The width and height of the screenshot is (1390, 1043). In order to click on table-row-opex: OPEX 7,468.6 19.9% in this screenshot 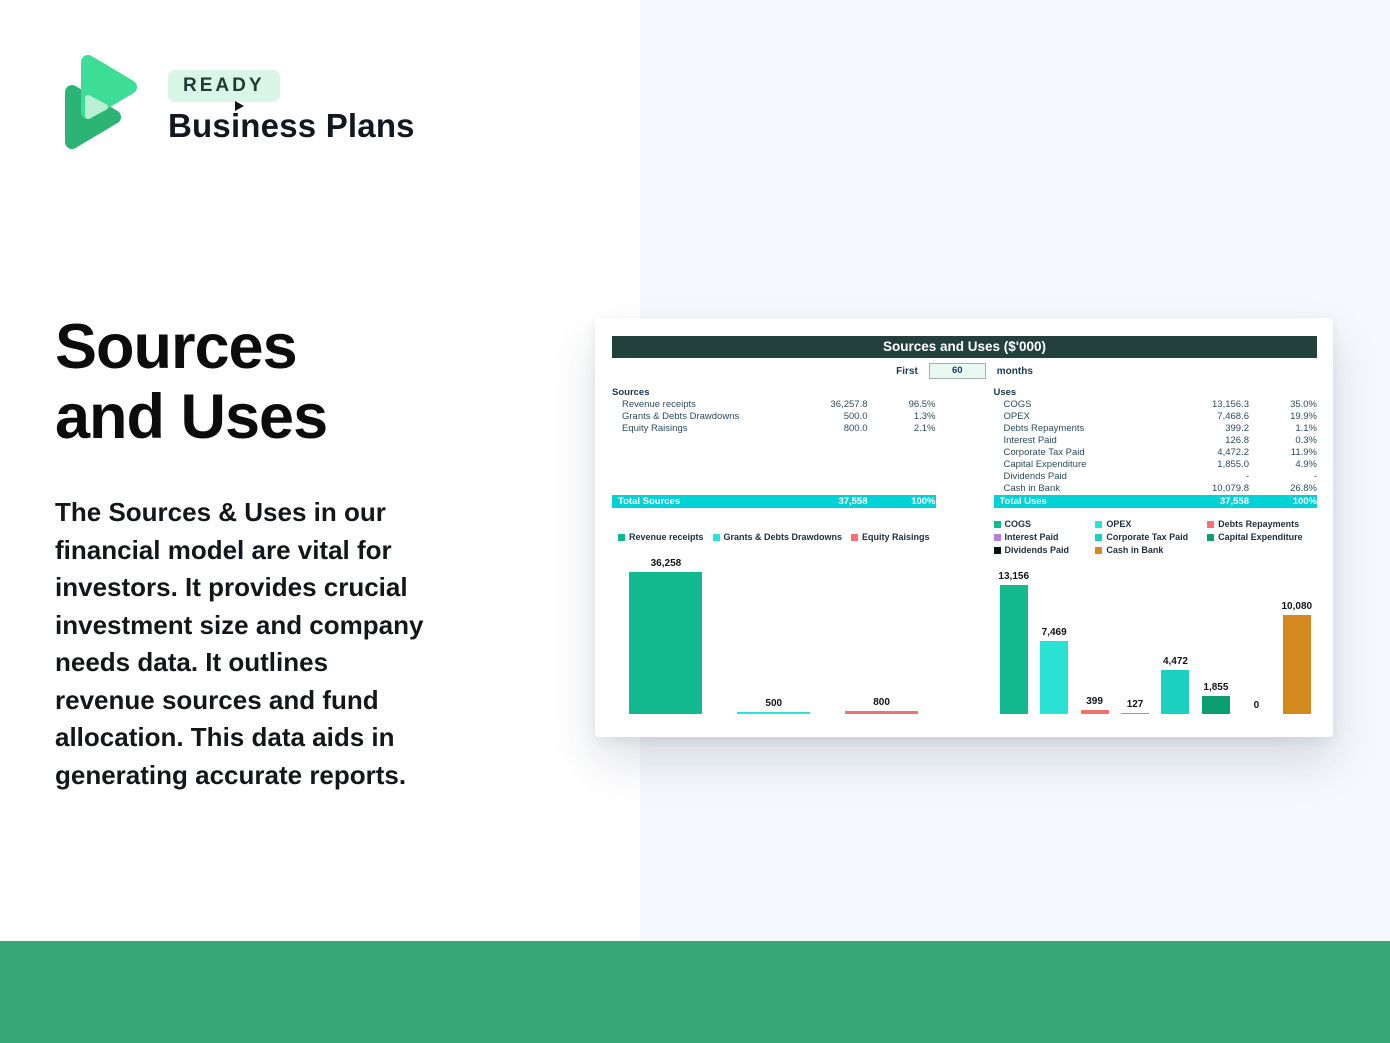, I will do `click(1156, 417)`.